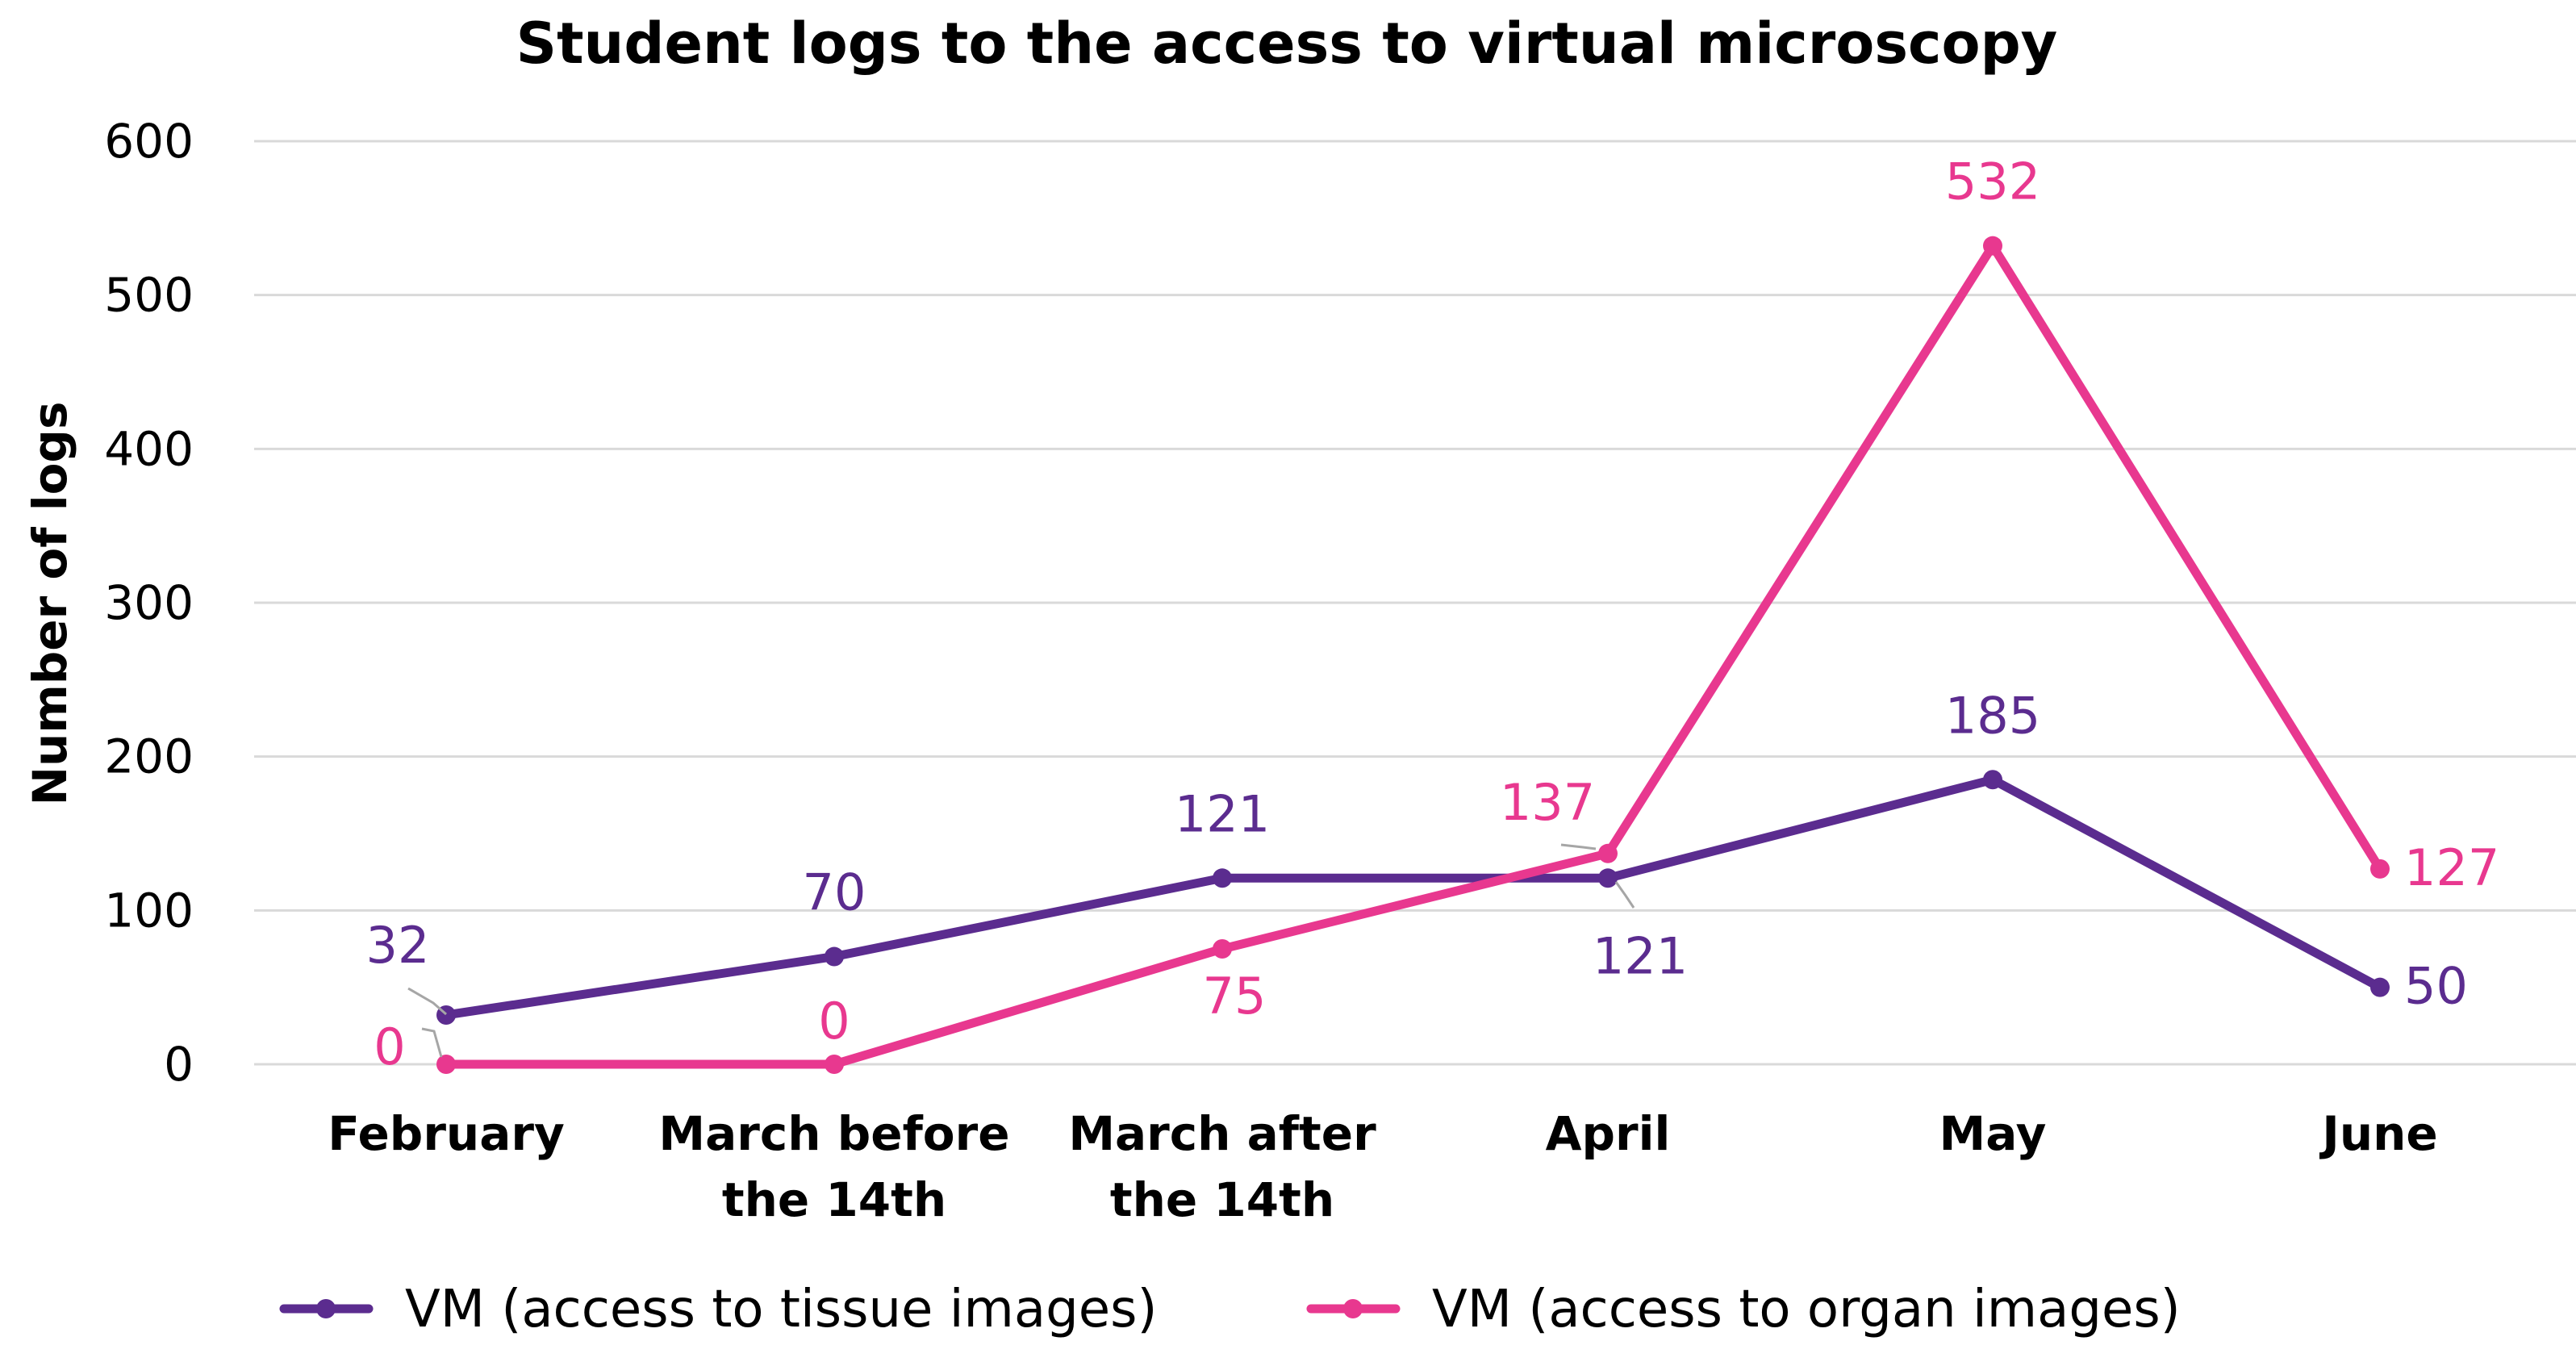  Describe the element at coordinates (326, 1309) in the screenshot. I see `legend-swatch-marker-tissue` at that location.